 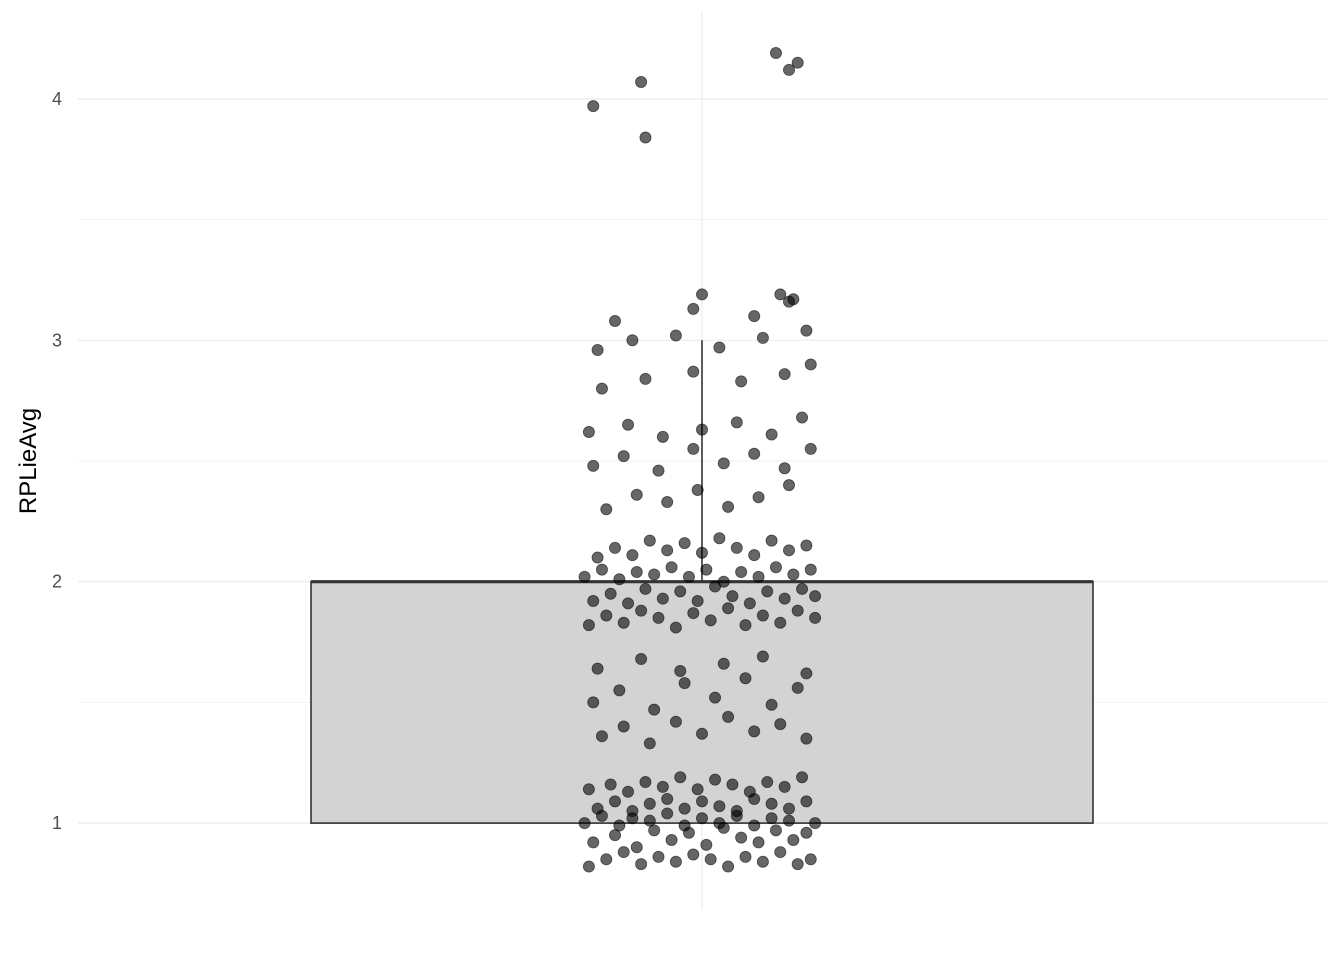 I want to click on axis-layer: 1 2 3 4, so click(x=57, y=461).